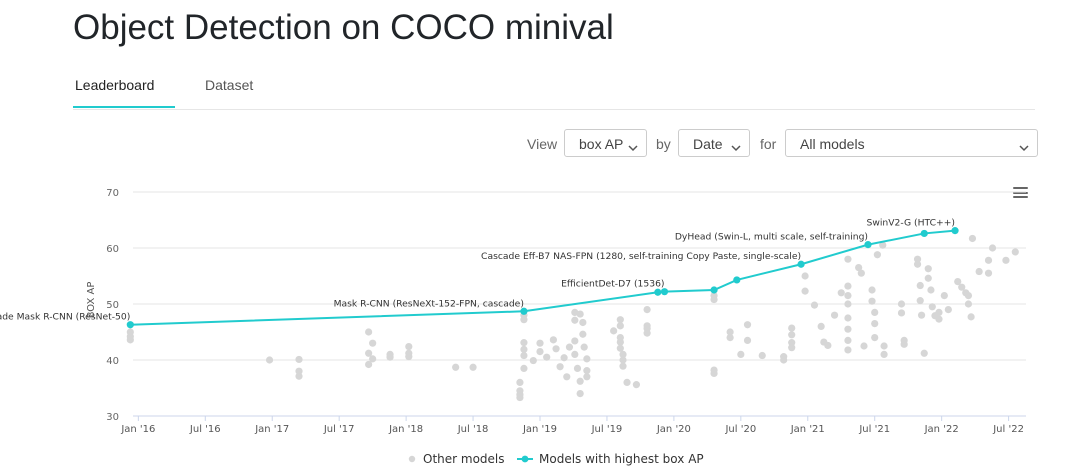 This screenshot has width=1080, height=475. What do you see at coordinates (911, 143) in the screenshot?
I see `models-select: All models` at bounding box center [911, 143].